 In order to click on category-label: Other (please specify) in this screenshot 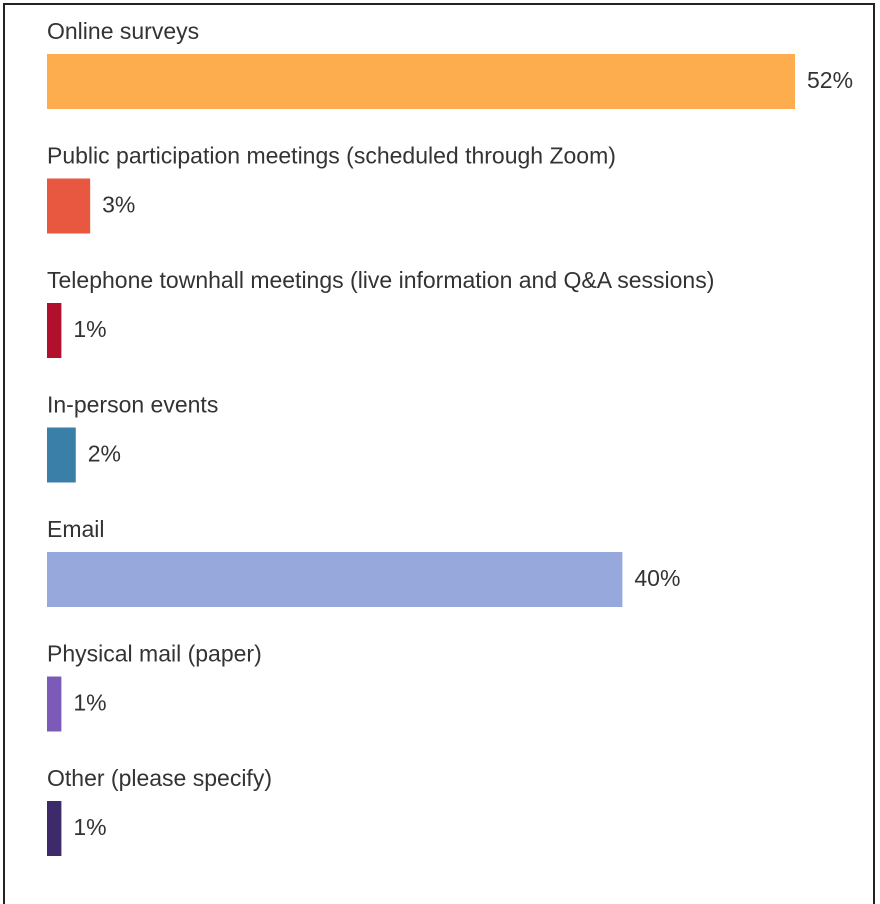, I will do `click(159, 778)`.